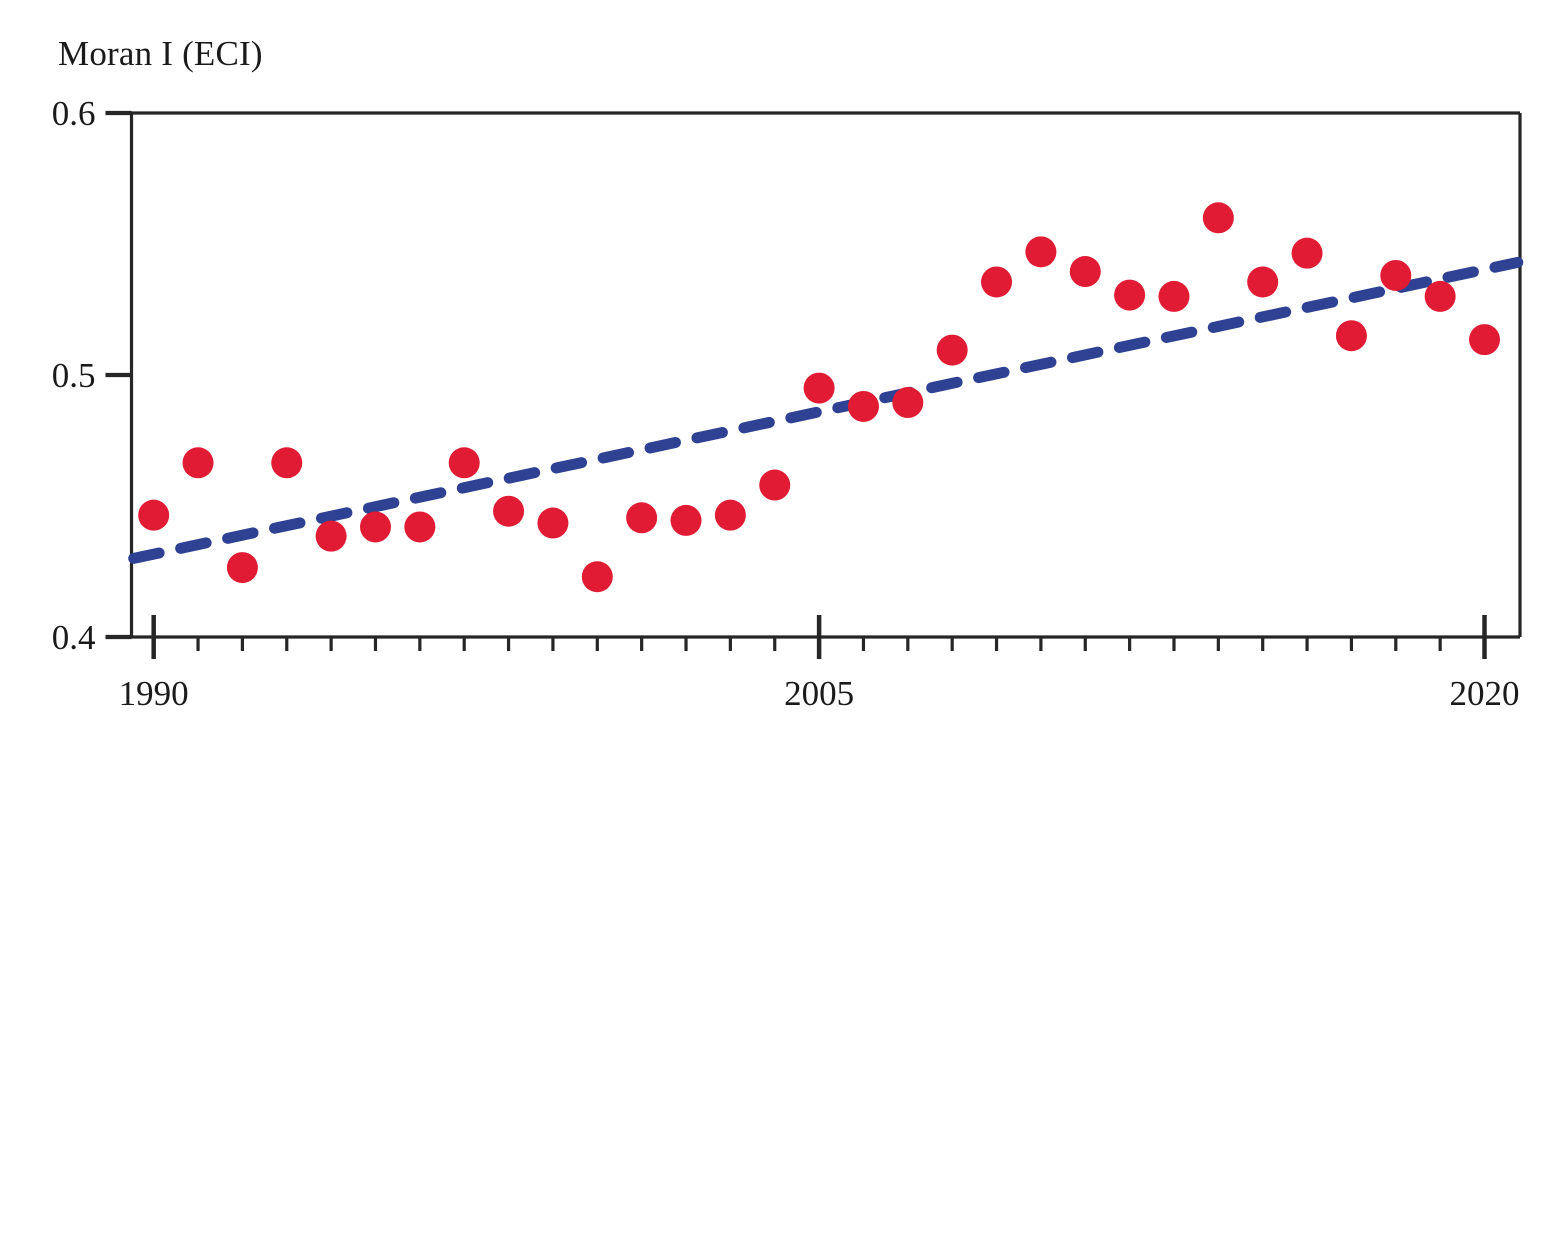 This screenshot has height=1252, width=1552. I want to click on chart-axis-title: Moran I (ECI), so click(160, 53).